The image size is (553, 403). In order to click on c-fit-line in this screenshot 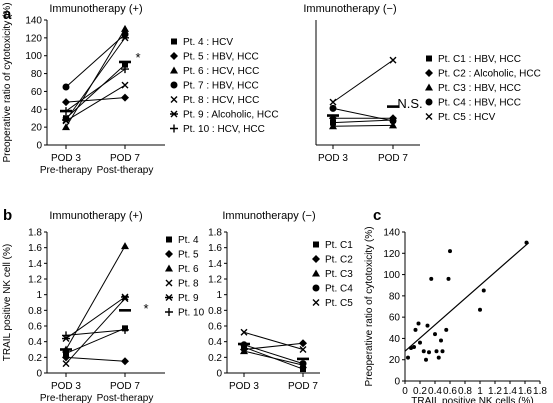, I will do `click(467, 297)`.